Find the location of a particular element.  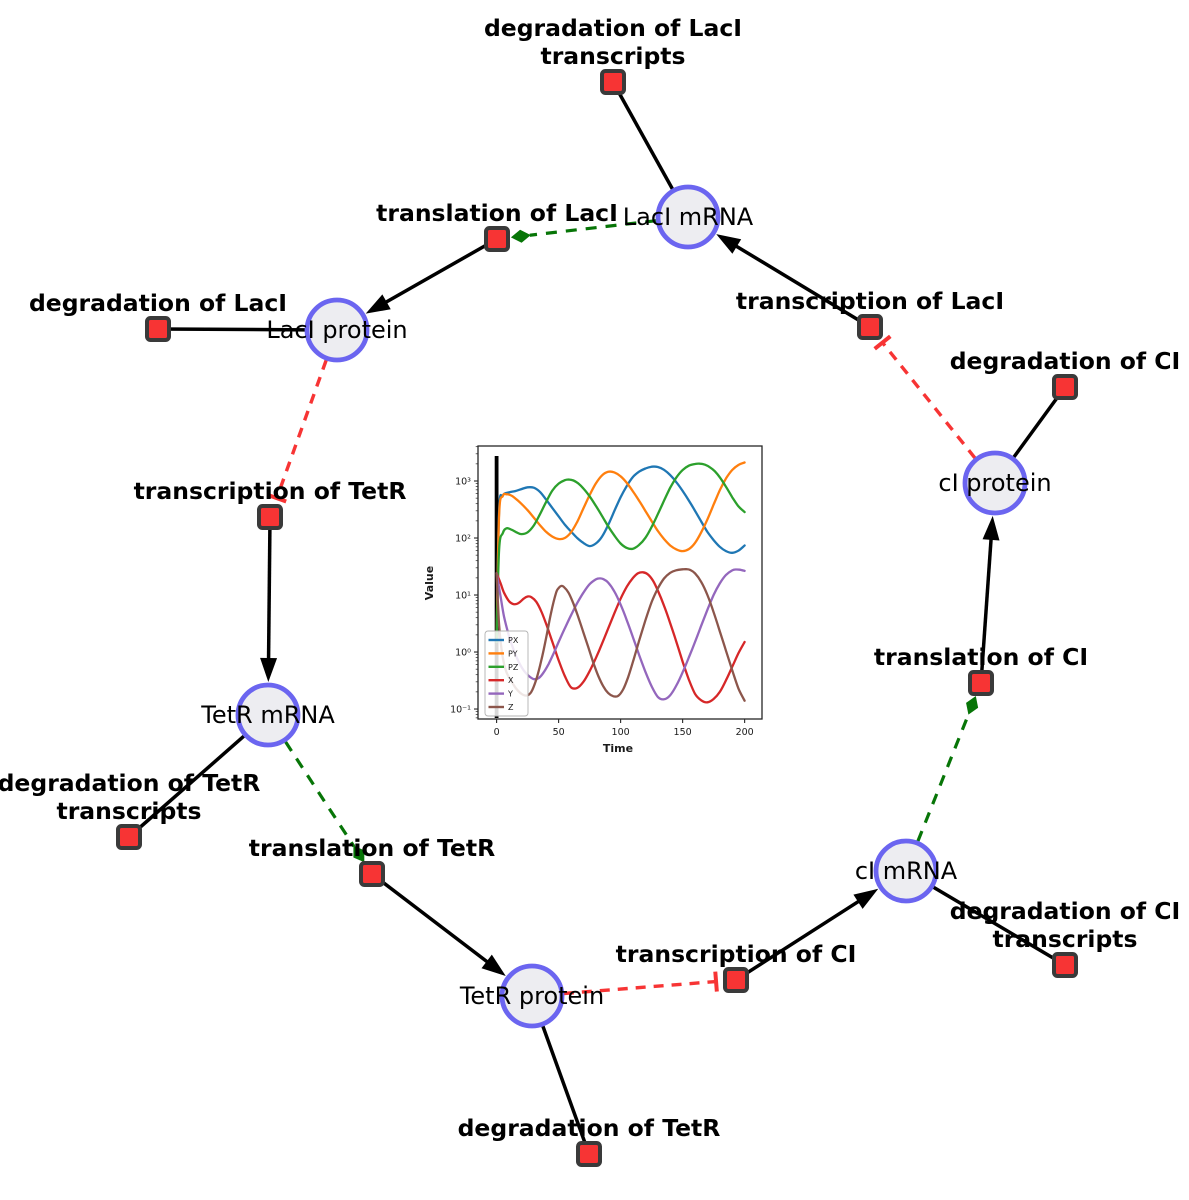

edge-ci-mrna-deg-ci-transcripts is located at coordinates (999, 926).